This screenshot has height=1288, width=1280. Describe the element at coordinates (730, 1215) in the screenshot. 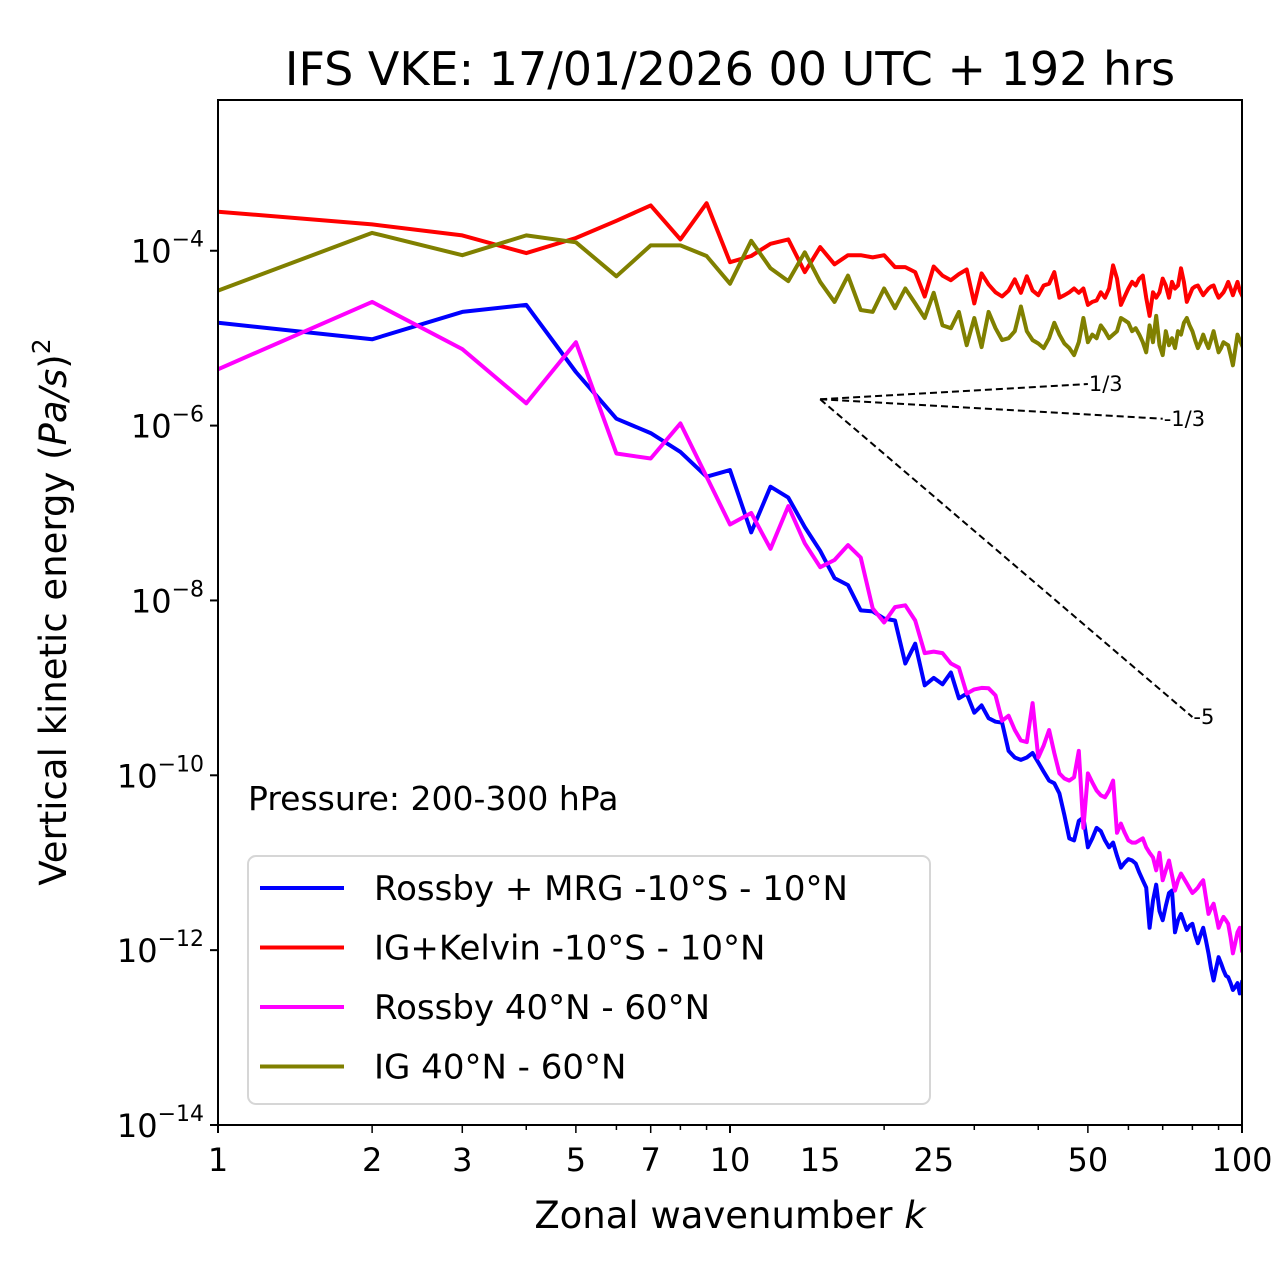

I see `x-axis-label: Zonal wavenumber k` at that location.